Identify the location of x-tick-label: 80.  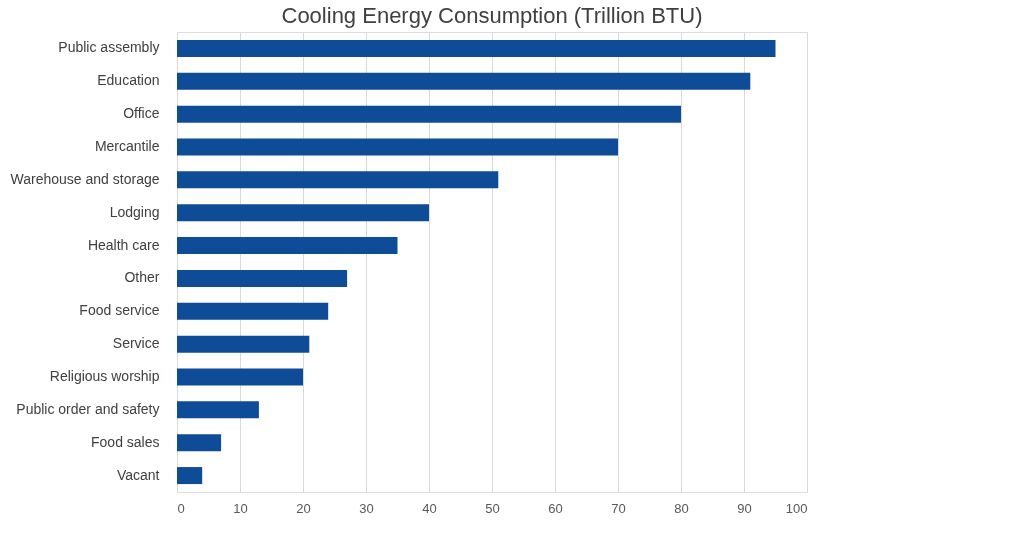
(681, 508).